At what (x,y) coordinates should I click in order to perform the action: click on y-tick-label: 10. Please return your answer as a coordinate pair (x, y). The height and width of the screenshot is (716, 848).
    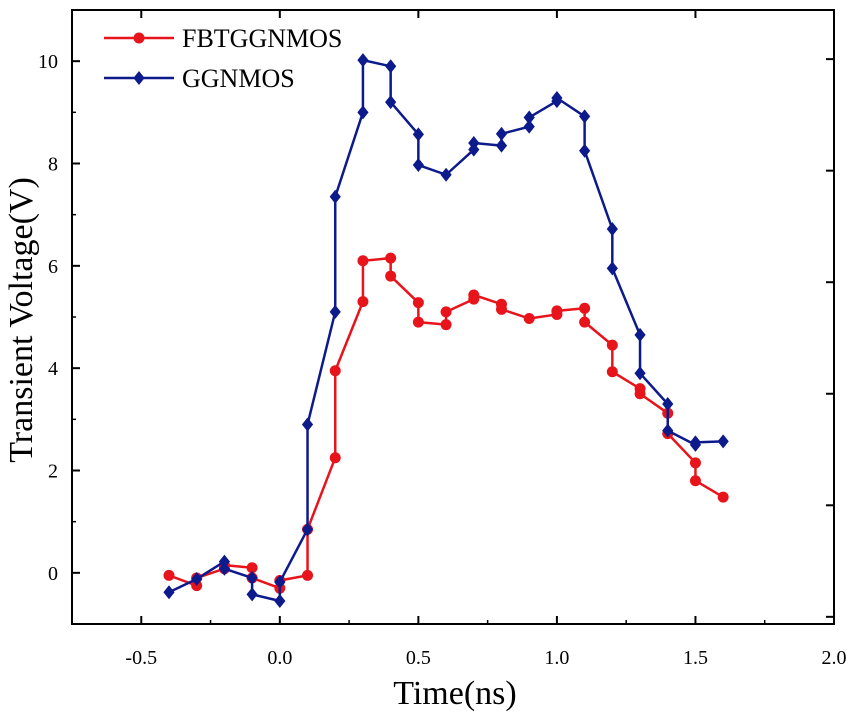
    Looking at the image, I should click on (48, 62).